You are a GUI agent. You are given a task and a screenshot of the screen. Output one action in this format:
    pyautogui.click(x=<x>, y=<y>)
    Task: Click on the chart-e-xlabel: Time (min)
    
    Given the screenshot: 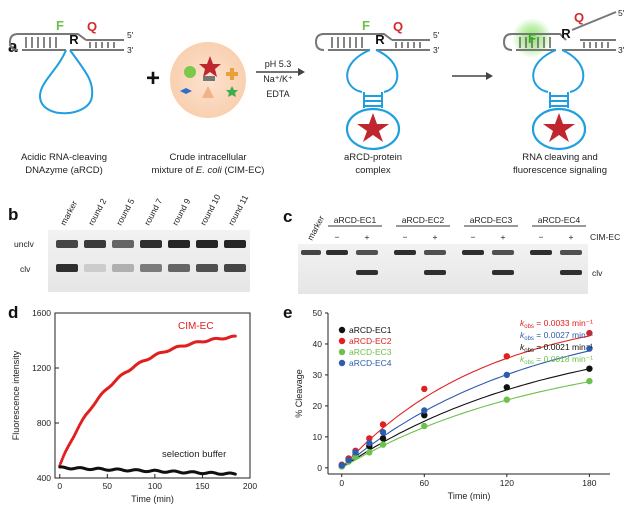 What is the action you would take?
    pyautogui.click(x=469, y=496)
    